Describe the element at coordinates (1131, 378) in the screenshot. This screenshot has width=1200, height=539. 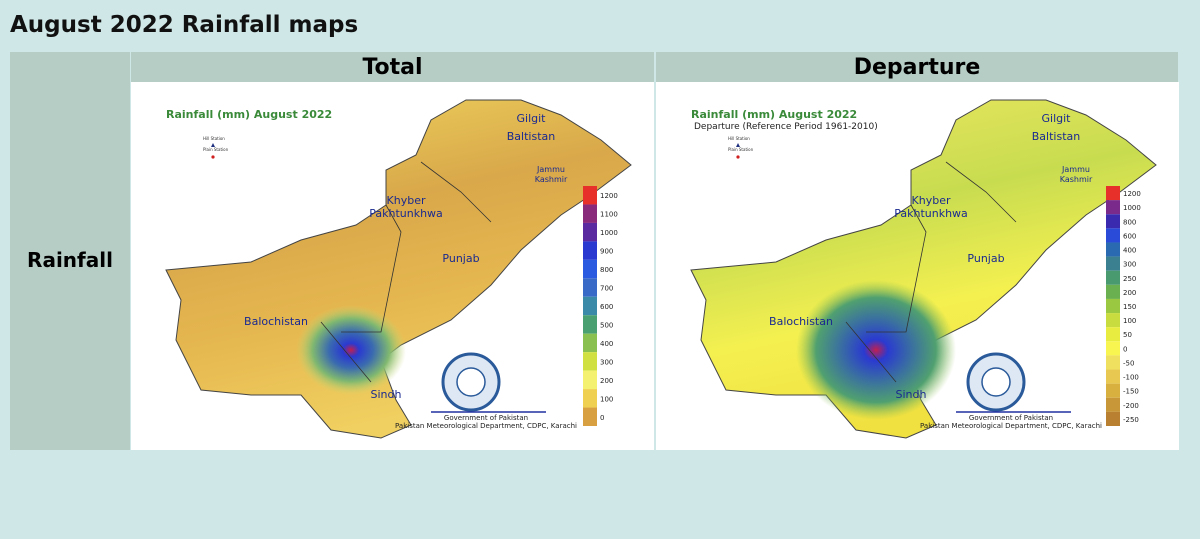
I see `legend-tick-label: -100` at that location.